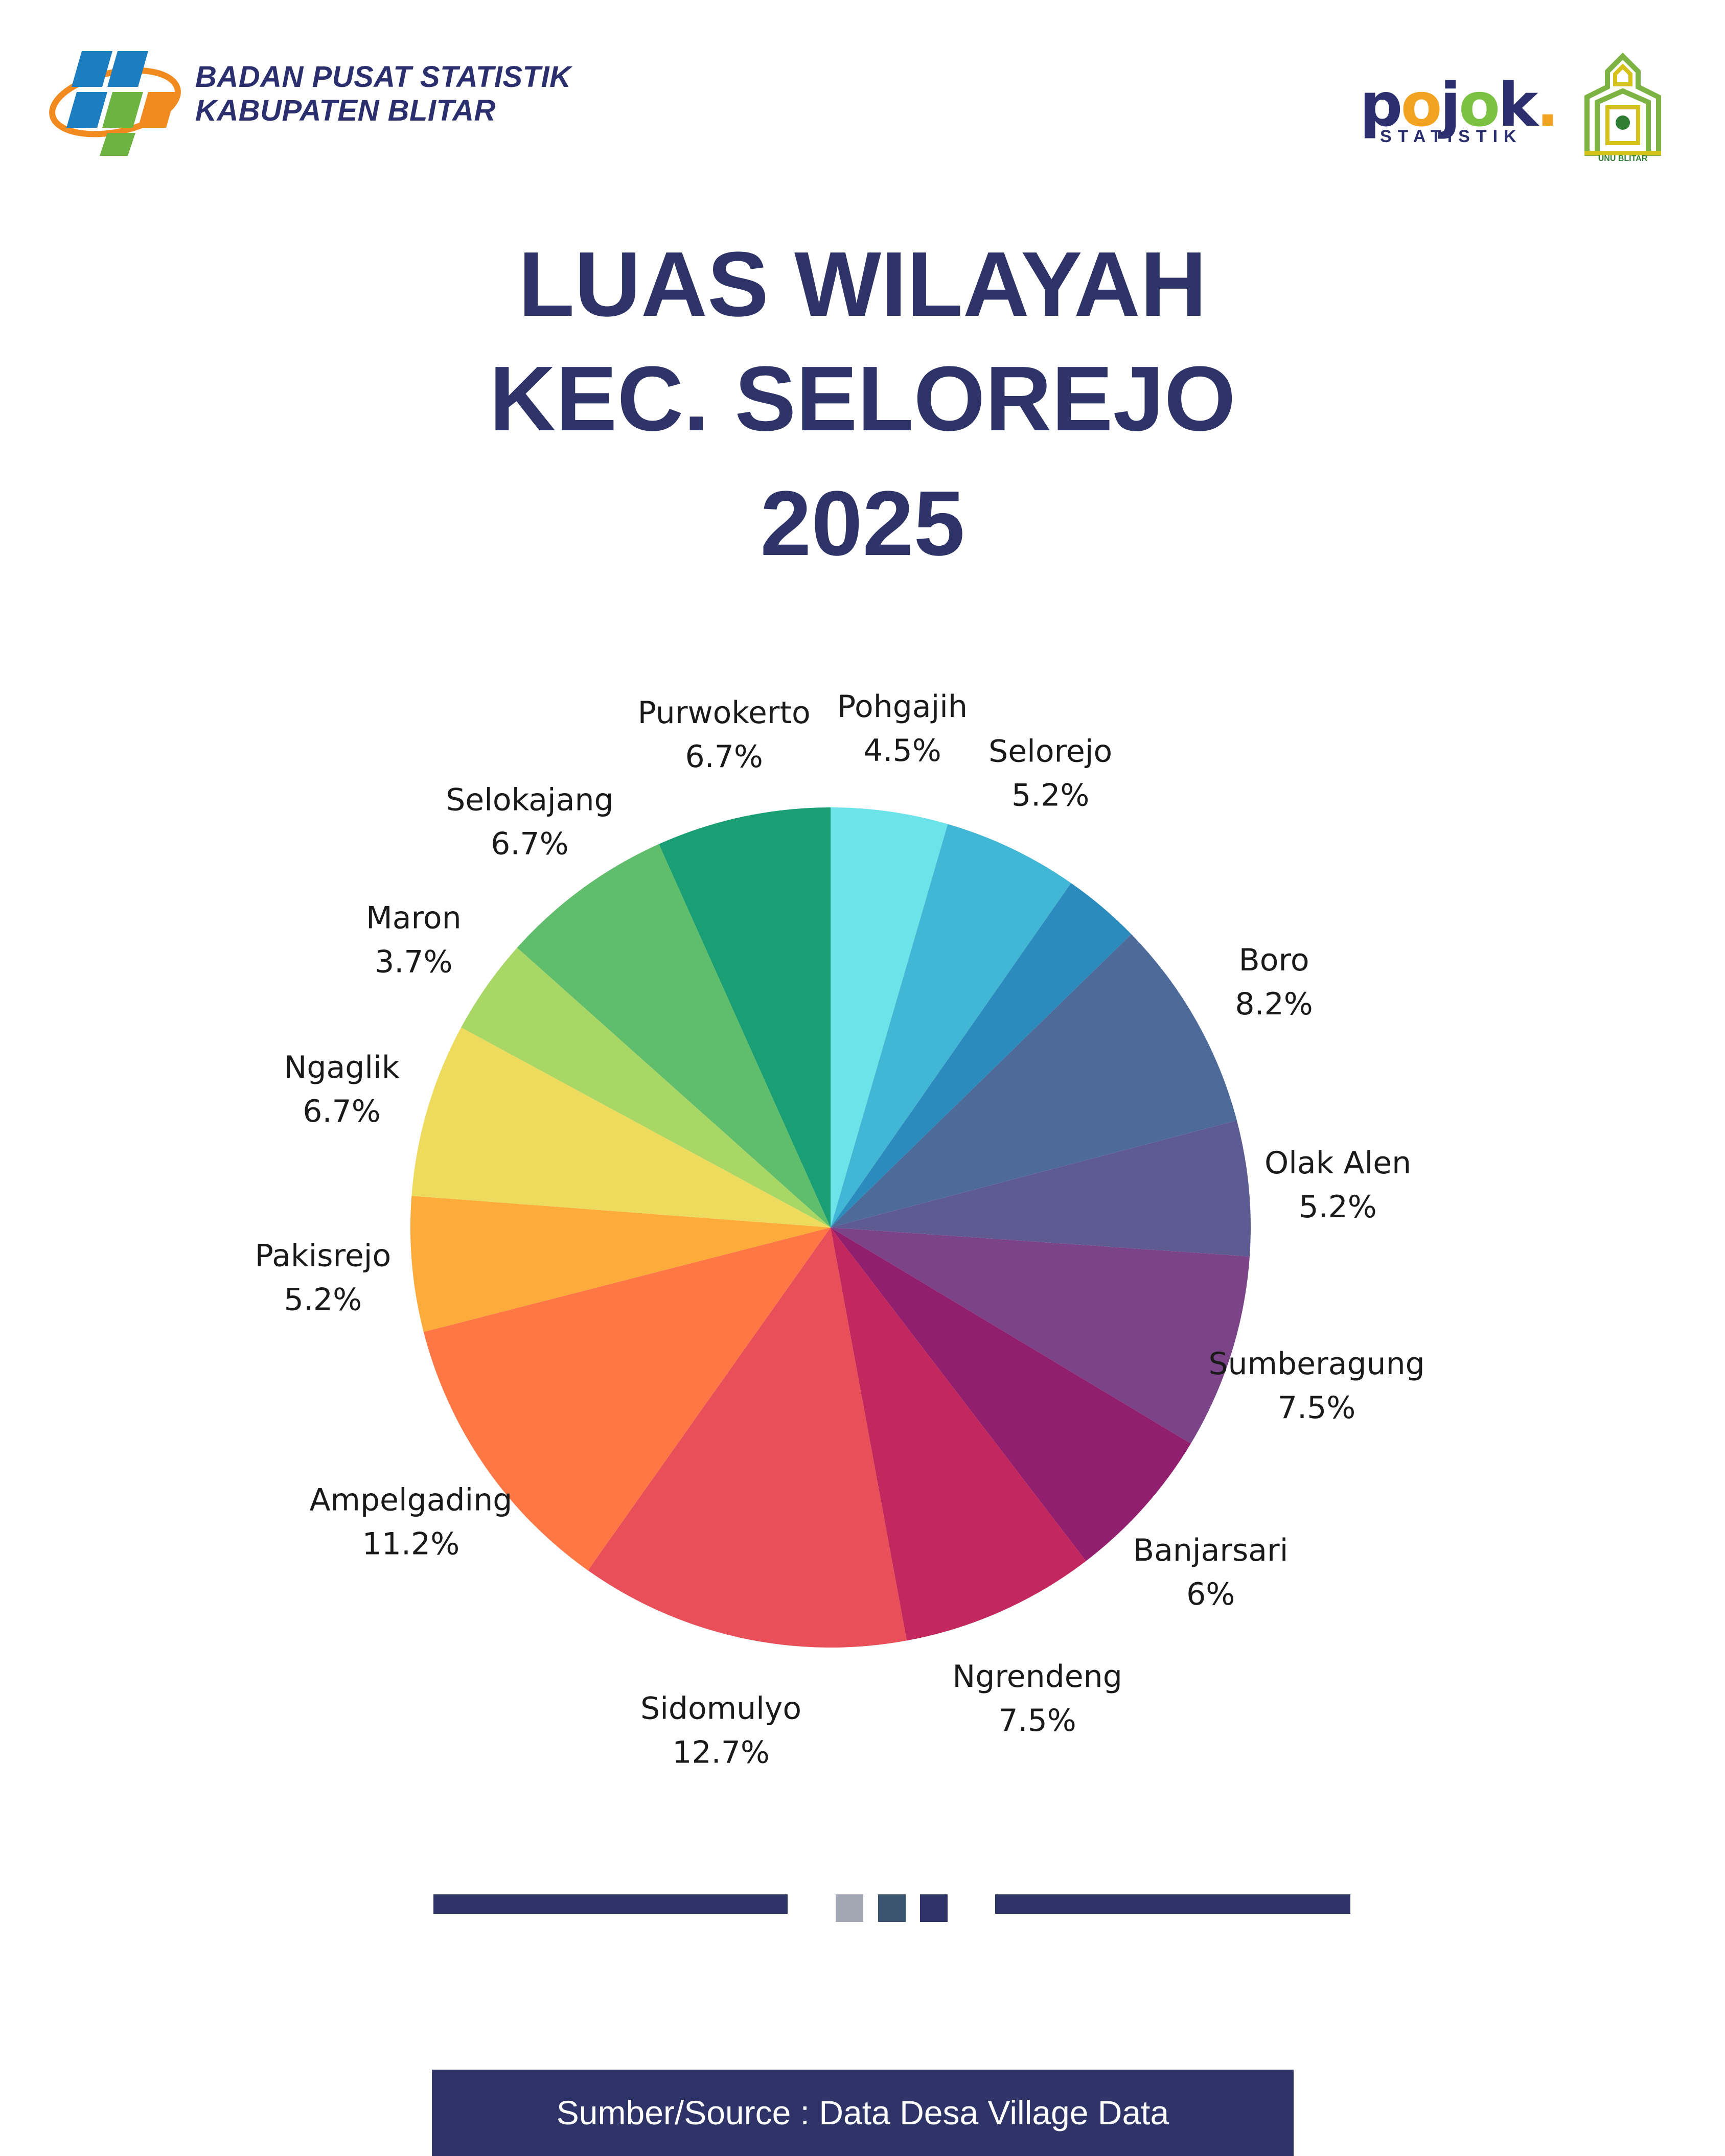 Image resolution: width=1725 pixels, height=2156 pixels. Describe the element at coordinates (862, 285) in the screenshot. I see `title-line-1: LUAS WILAYAH` at that location.